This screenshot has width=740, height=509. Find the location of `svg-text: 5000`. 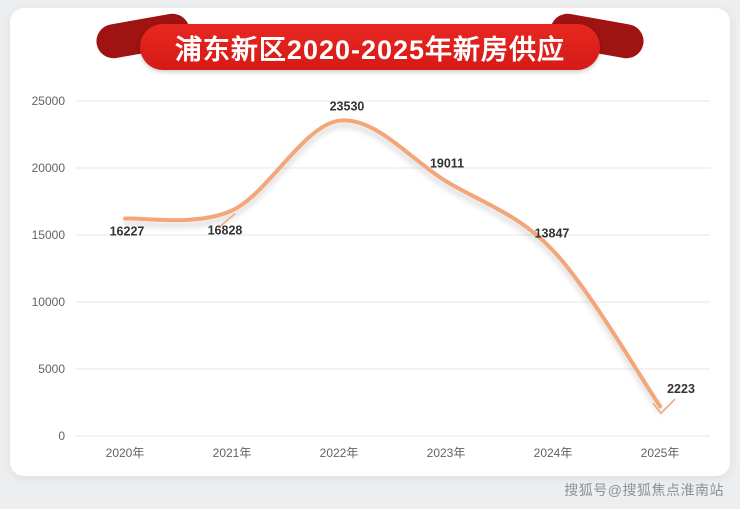

svg-text: 5000 is located at coordinates (51, 369).